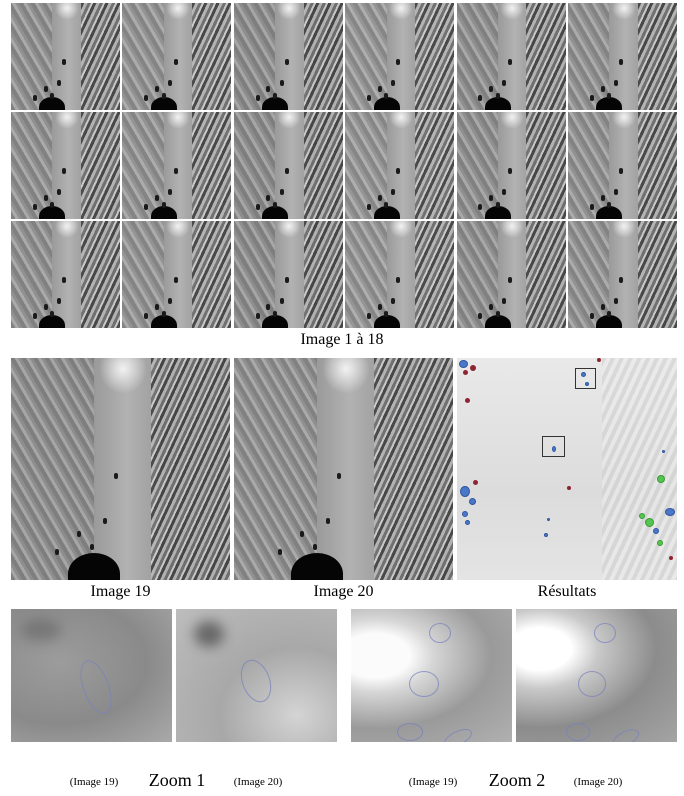 The image size is (684, 796). Describe the element at coordinates (177, 780) in the screenshot. I see `zoom-1-caption: Zoom 1` at that location.